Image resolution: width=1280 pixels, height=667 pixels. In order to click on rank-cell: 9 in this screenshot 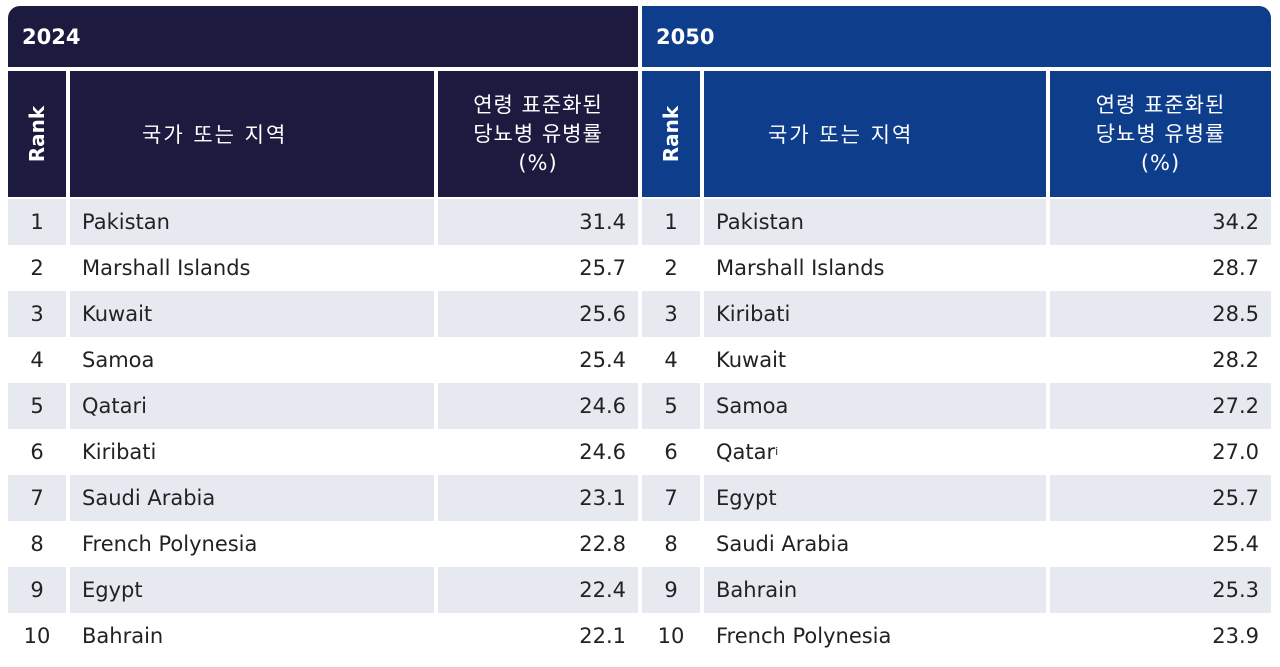, I will do `click(37, 590)`.